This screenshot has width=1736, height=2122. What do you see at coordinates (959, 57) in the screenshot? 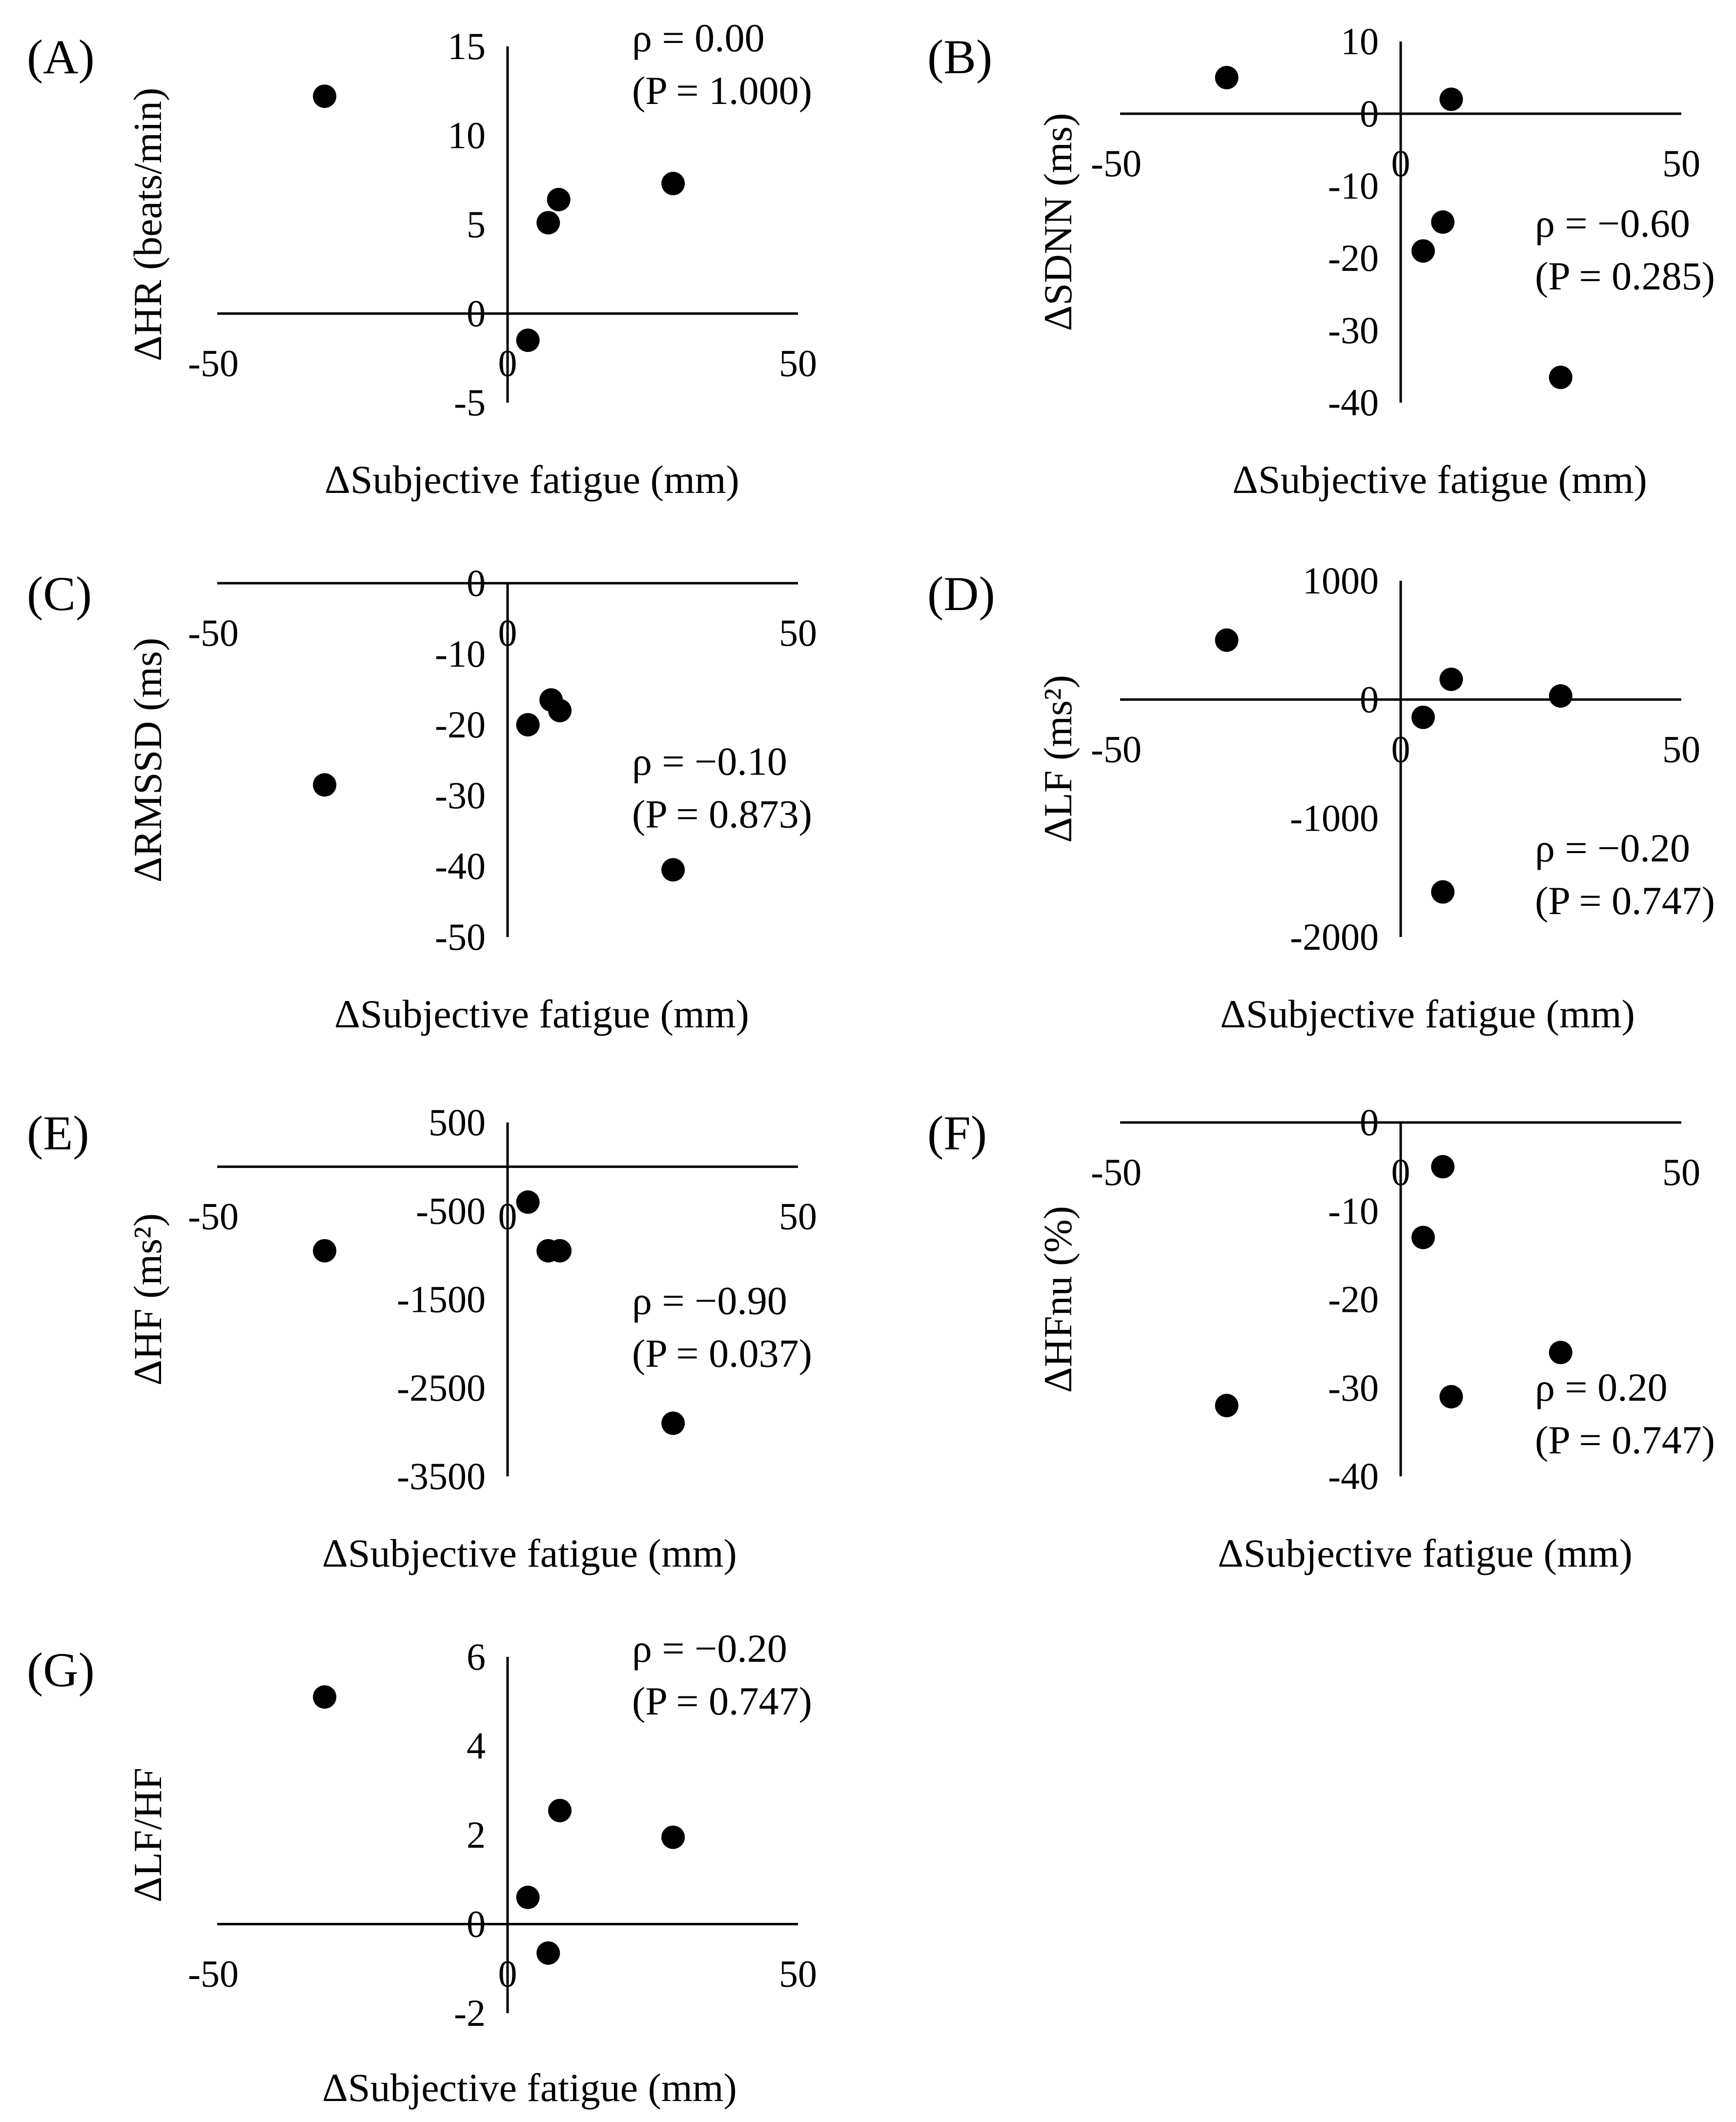
I see `panel-label: (B)` at bounding box center [959, 57].